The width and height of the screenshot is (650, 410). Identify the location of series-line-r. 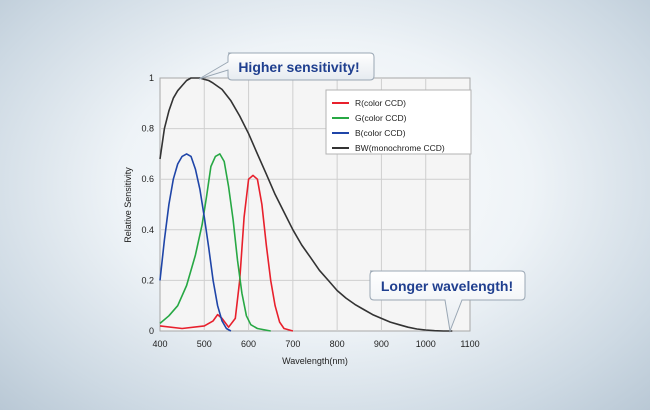
(226, 253).